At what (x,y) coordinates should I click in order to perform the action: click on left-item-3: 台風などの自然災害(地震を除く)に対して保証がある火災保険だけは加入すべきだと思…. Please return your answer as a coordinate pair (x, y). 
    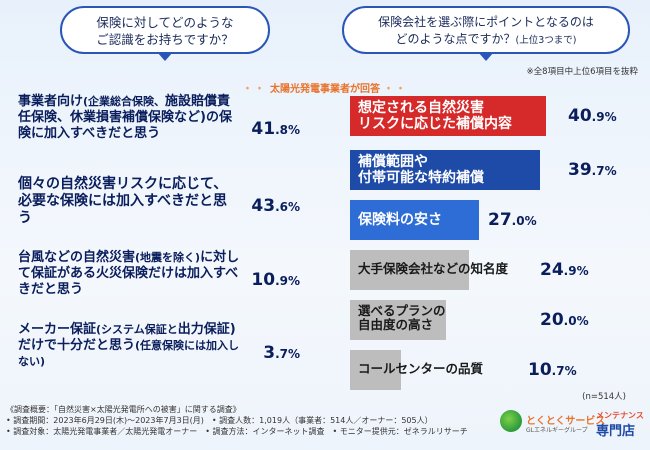
    Looking at the image, I should click on (156, 282).